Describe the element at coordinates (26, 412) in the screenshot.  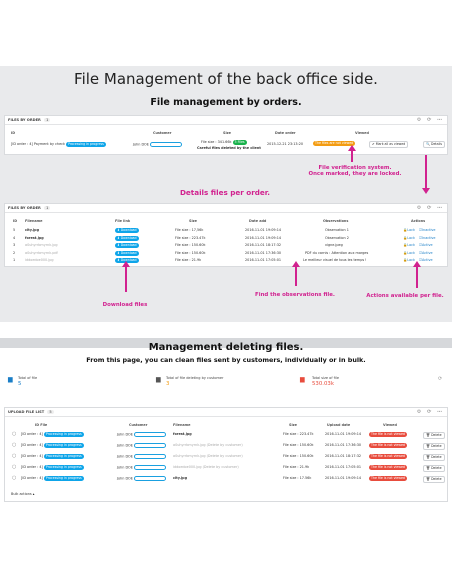
I see `panel-title: UPLOAD FILE LIST` at that location.